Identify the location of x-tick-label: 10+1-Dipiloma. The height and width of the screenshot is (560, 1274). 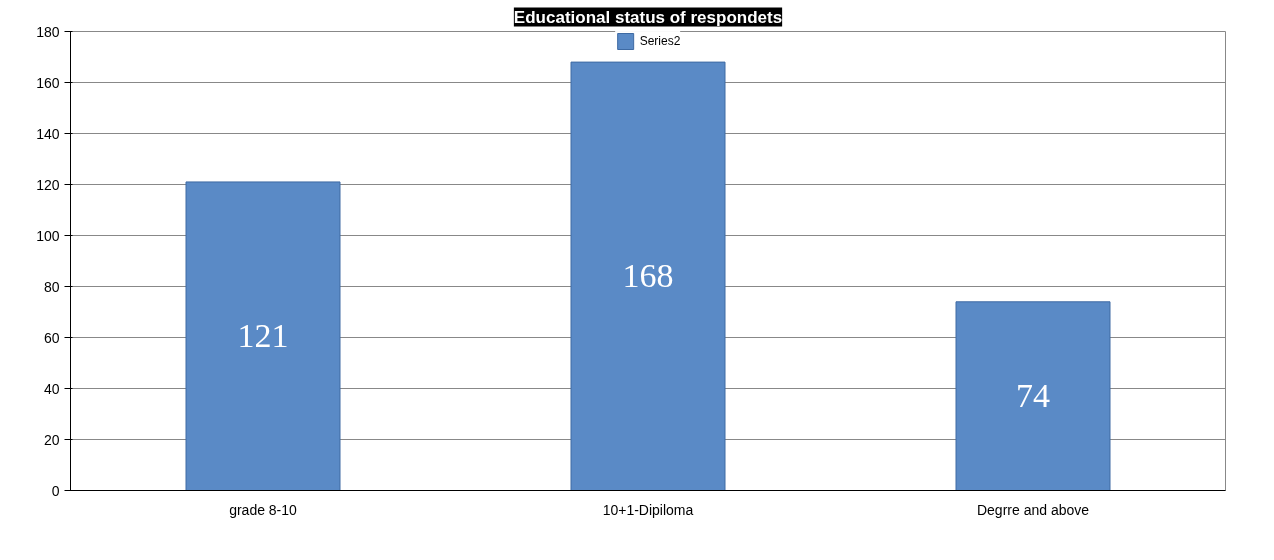
(648, 509).